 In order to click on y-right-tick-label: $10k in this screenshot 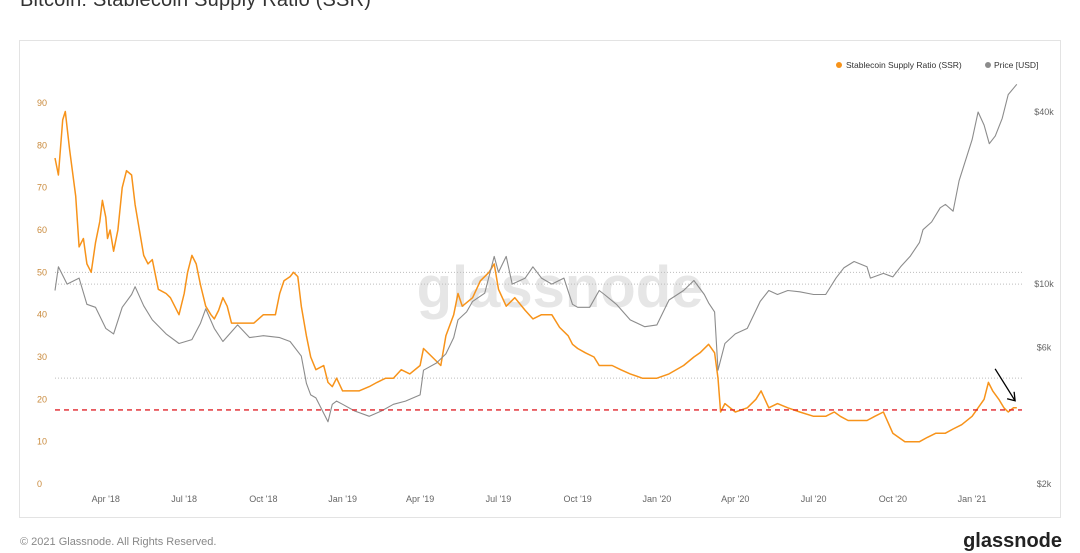, I will do `click(1044, 284)`.